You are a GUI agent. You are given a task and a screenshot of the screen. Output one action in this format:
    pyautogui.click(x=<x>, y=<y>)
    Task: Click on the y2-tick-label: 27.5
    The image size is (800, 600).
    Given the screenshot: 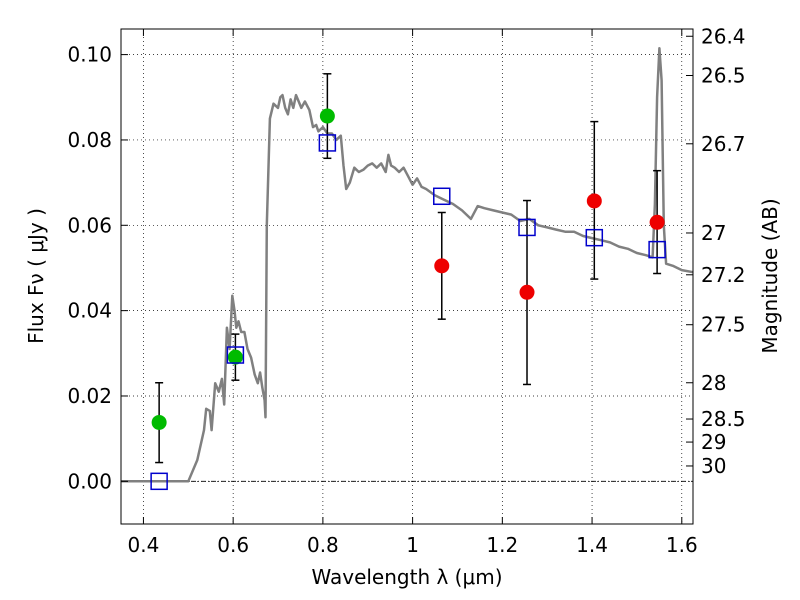 What is the action you would take?
    pyautogui.click(x=723, y=325)
    